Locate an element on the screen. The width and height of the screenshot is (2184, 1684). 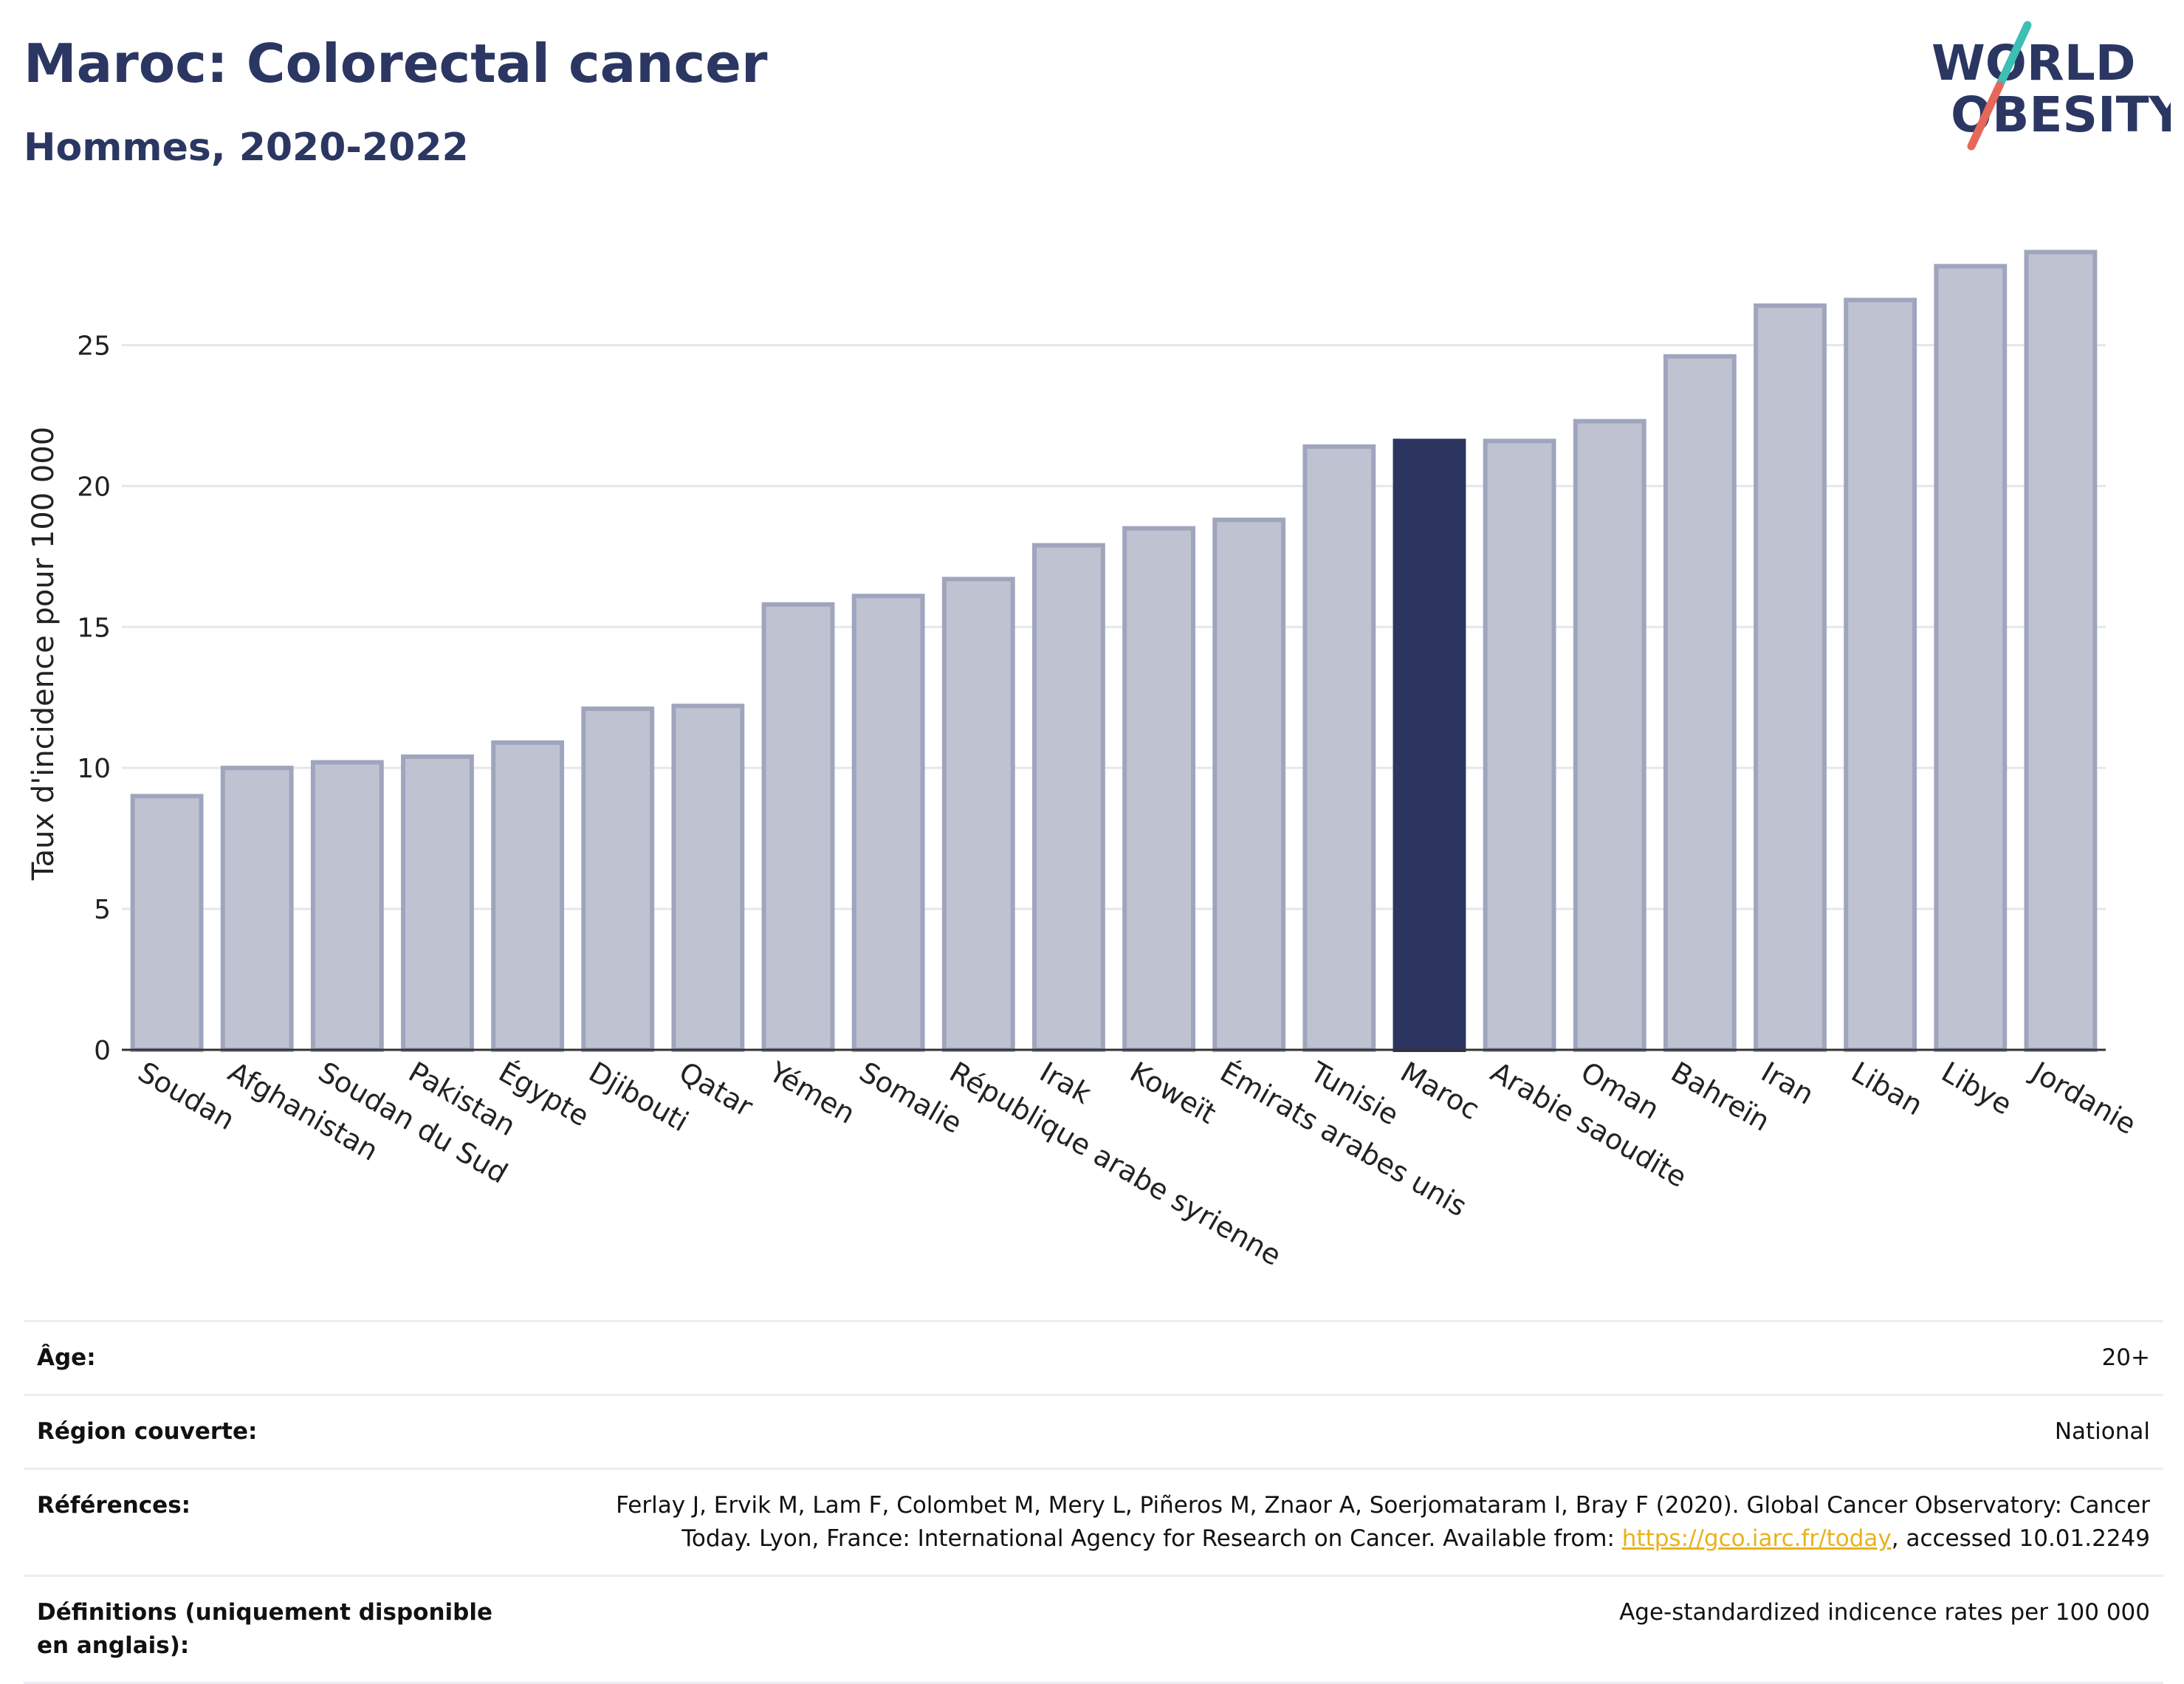
world-obesity-logo: WORLD OBESITY is located at coordinates (2051, 86).